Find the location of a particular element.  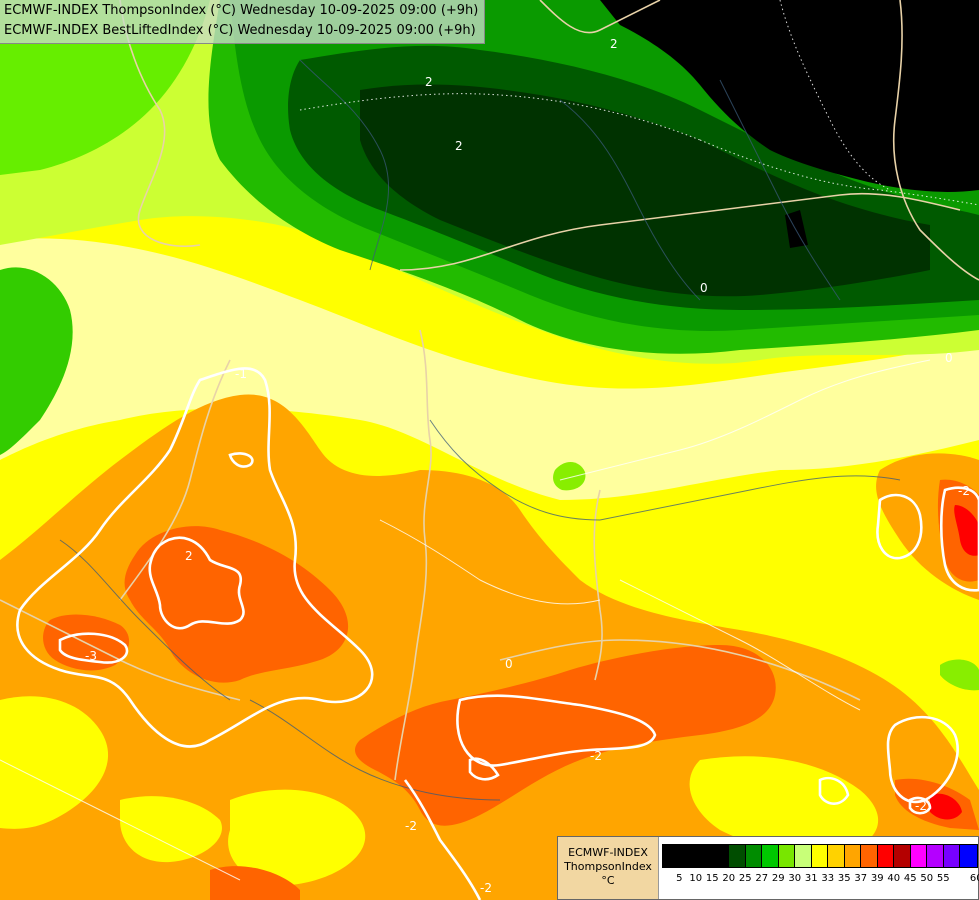

field-redorange1 is located at coordinates (236, 604).